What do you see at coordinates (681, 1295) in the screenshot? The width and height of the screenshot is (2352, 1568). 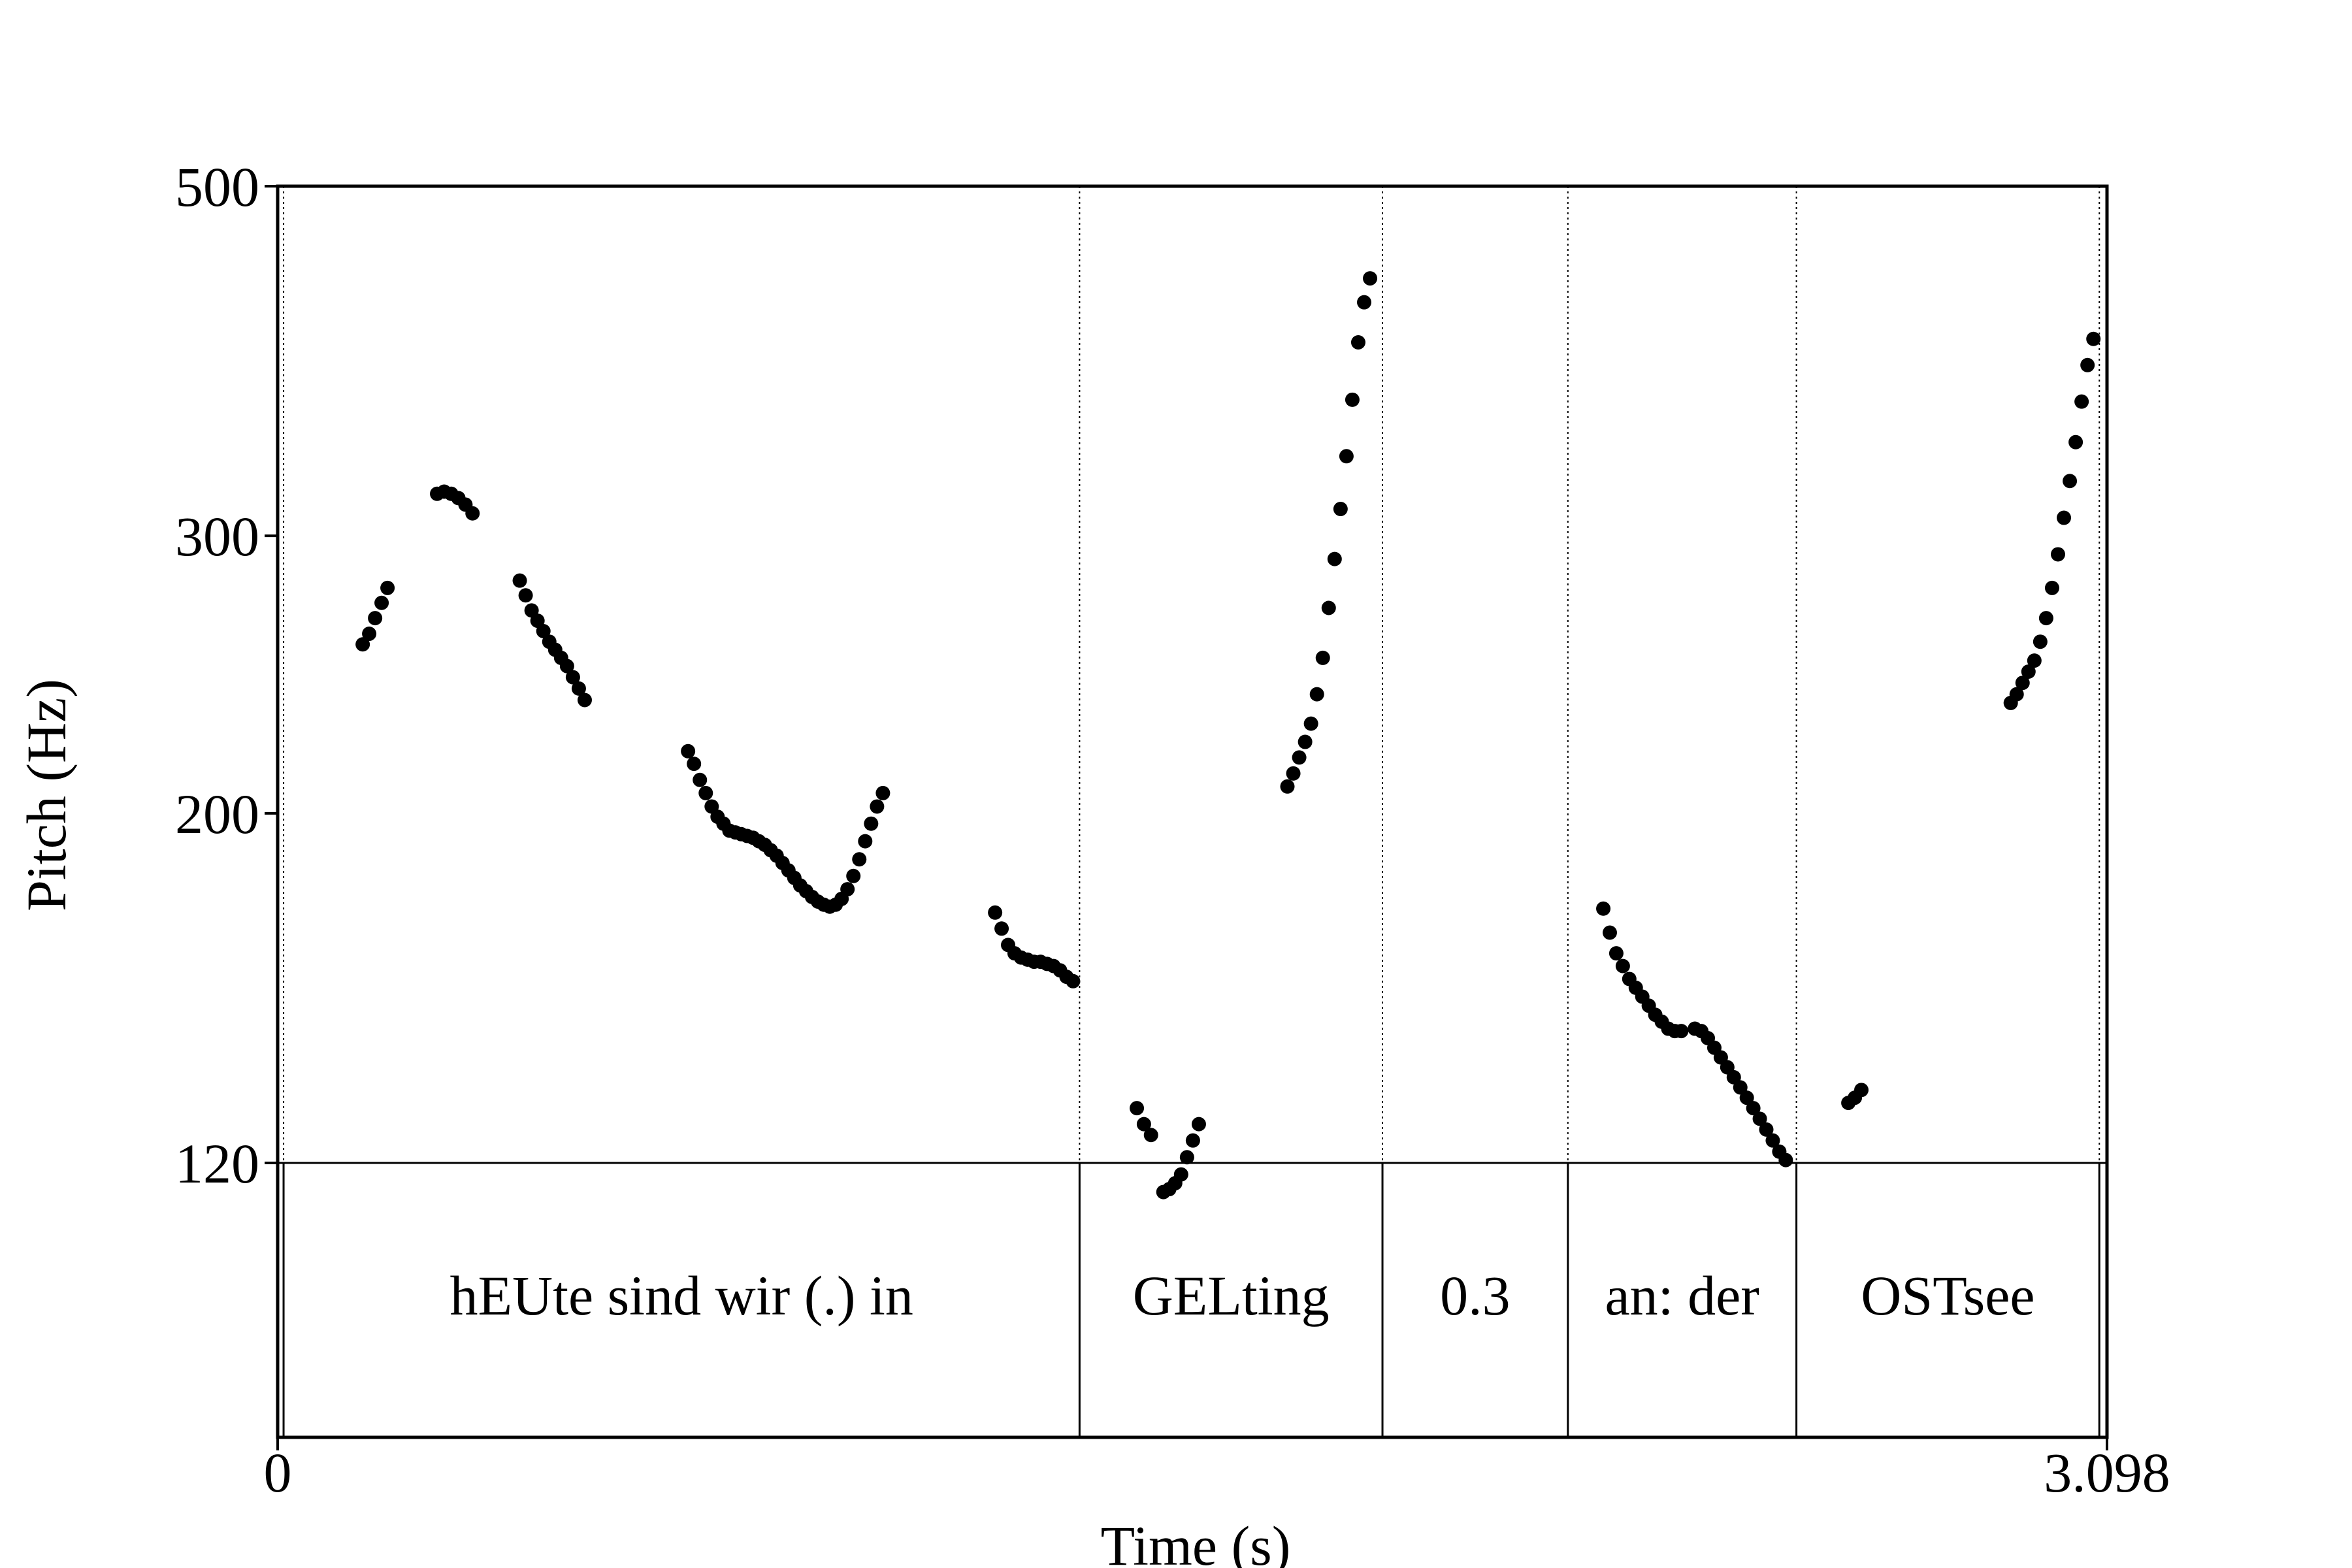 I see `tier-label-0: hEUte sind wir (.) in` at bounding box center [681, 1295].